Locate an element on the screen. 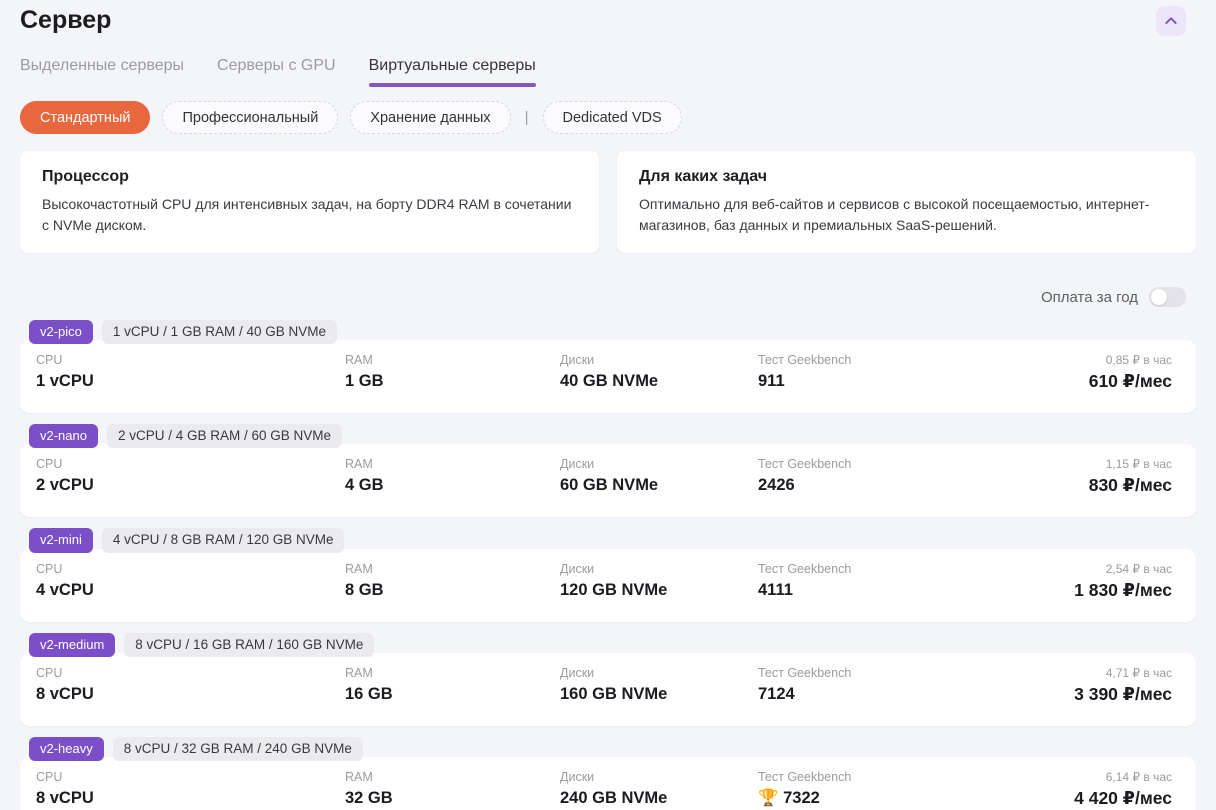 The height and width of the screenshot is (810, 1216). plan-disk-column: Диски 60 GB NVMe is located at coordinates (659, 487).